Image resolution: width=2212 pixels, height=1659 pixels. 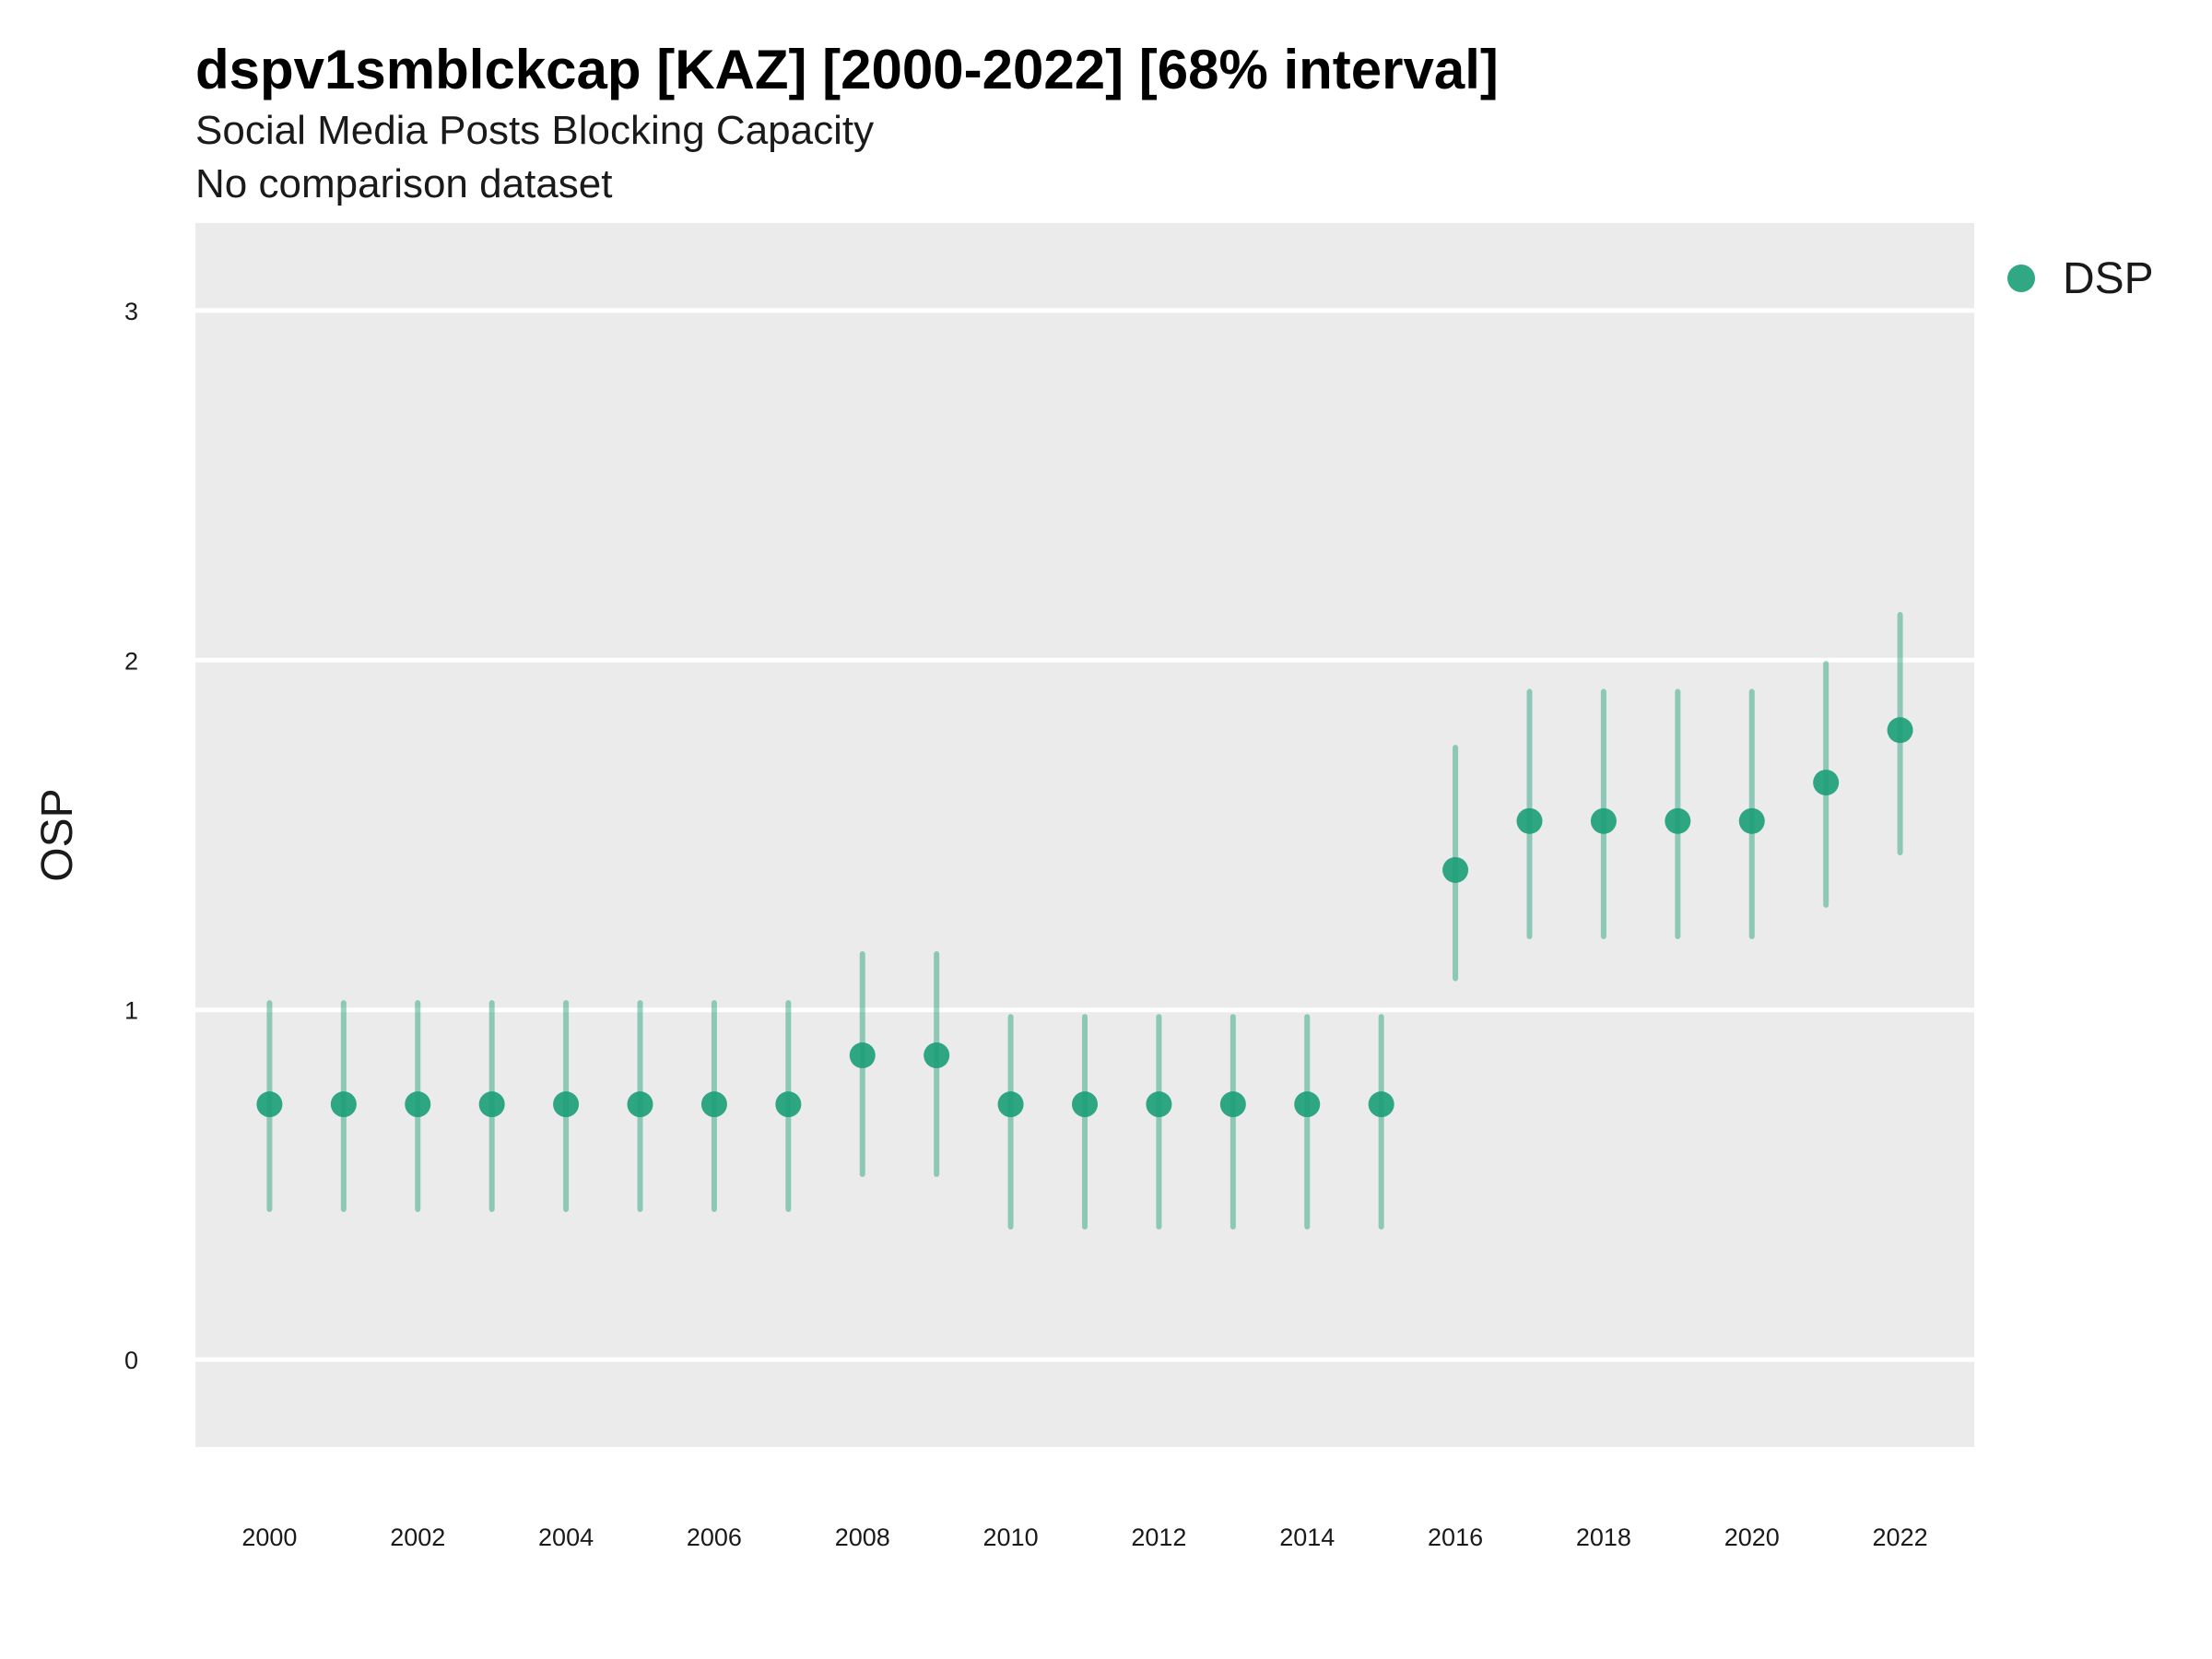 What do you see at coordinates (1751, 820) in the screenshot?
I see `data-point-2020` at bounding box center [1751, 820].